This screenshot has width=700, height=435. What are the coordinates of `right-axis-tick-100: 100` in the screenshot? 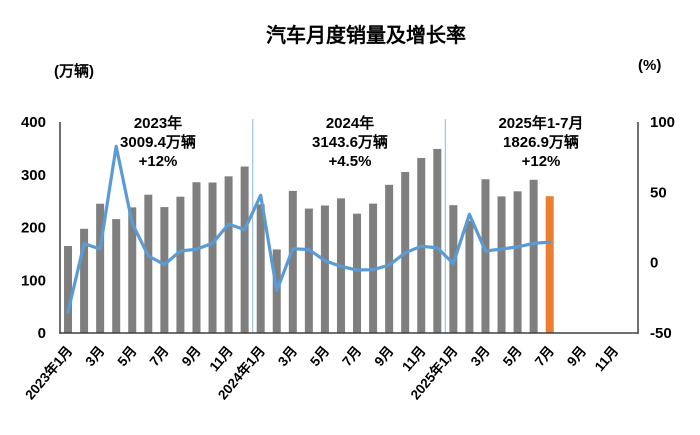 It's located at (662, 122).